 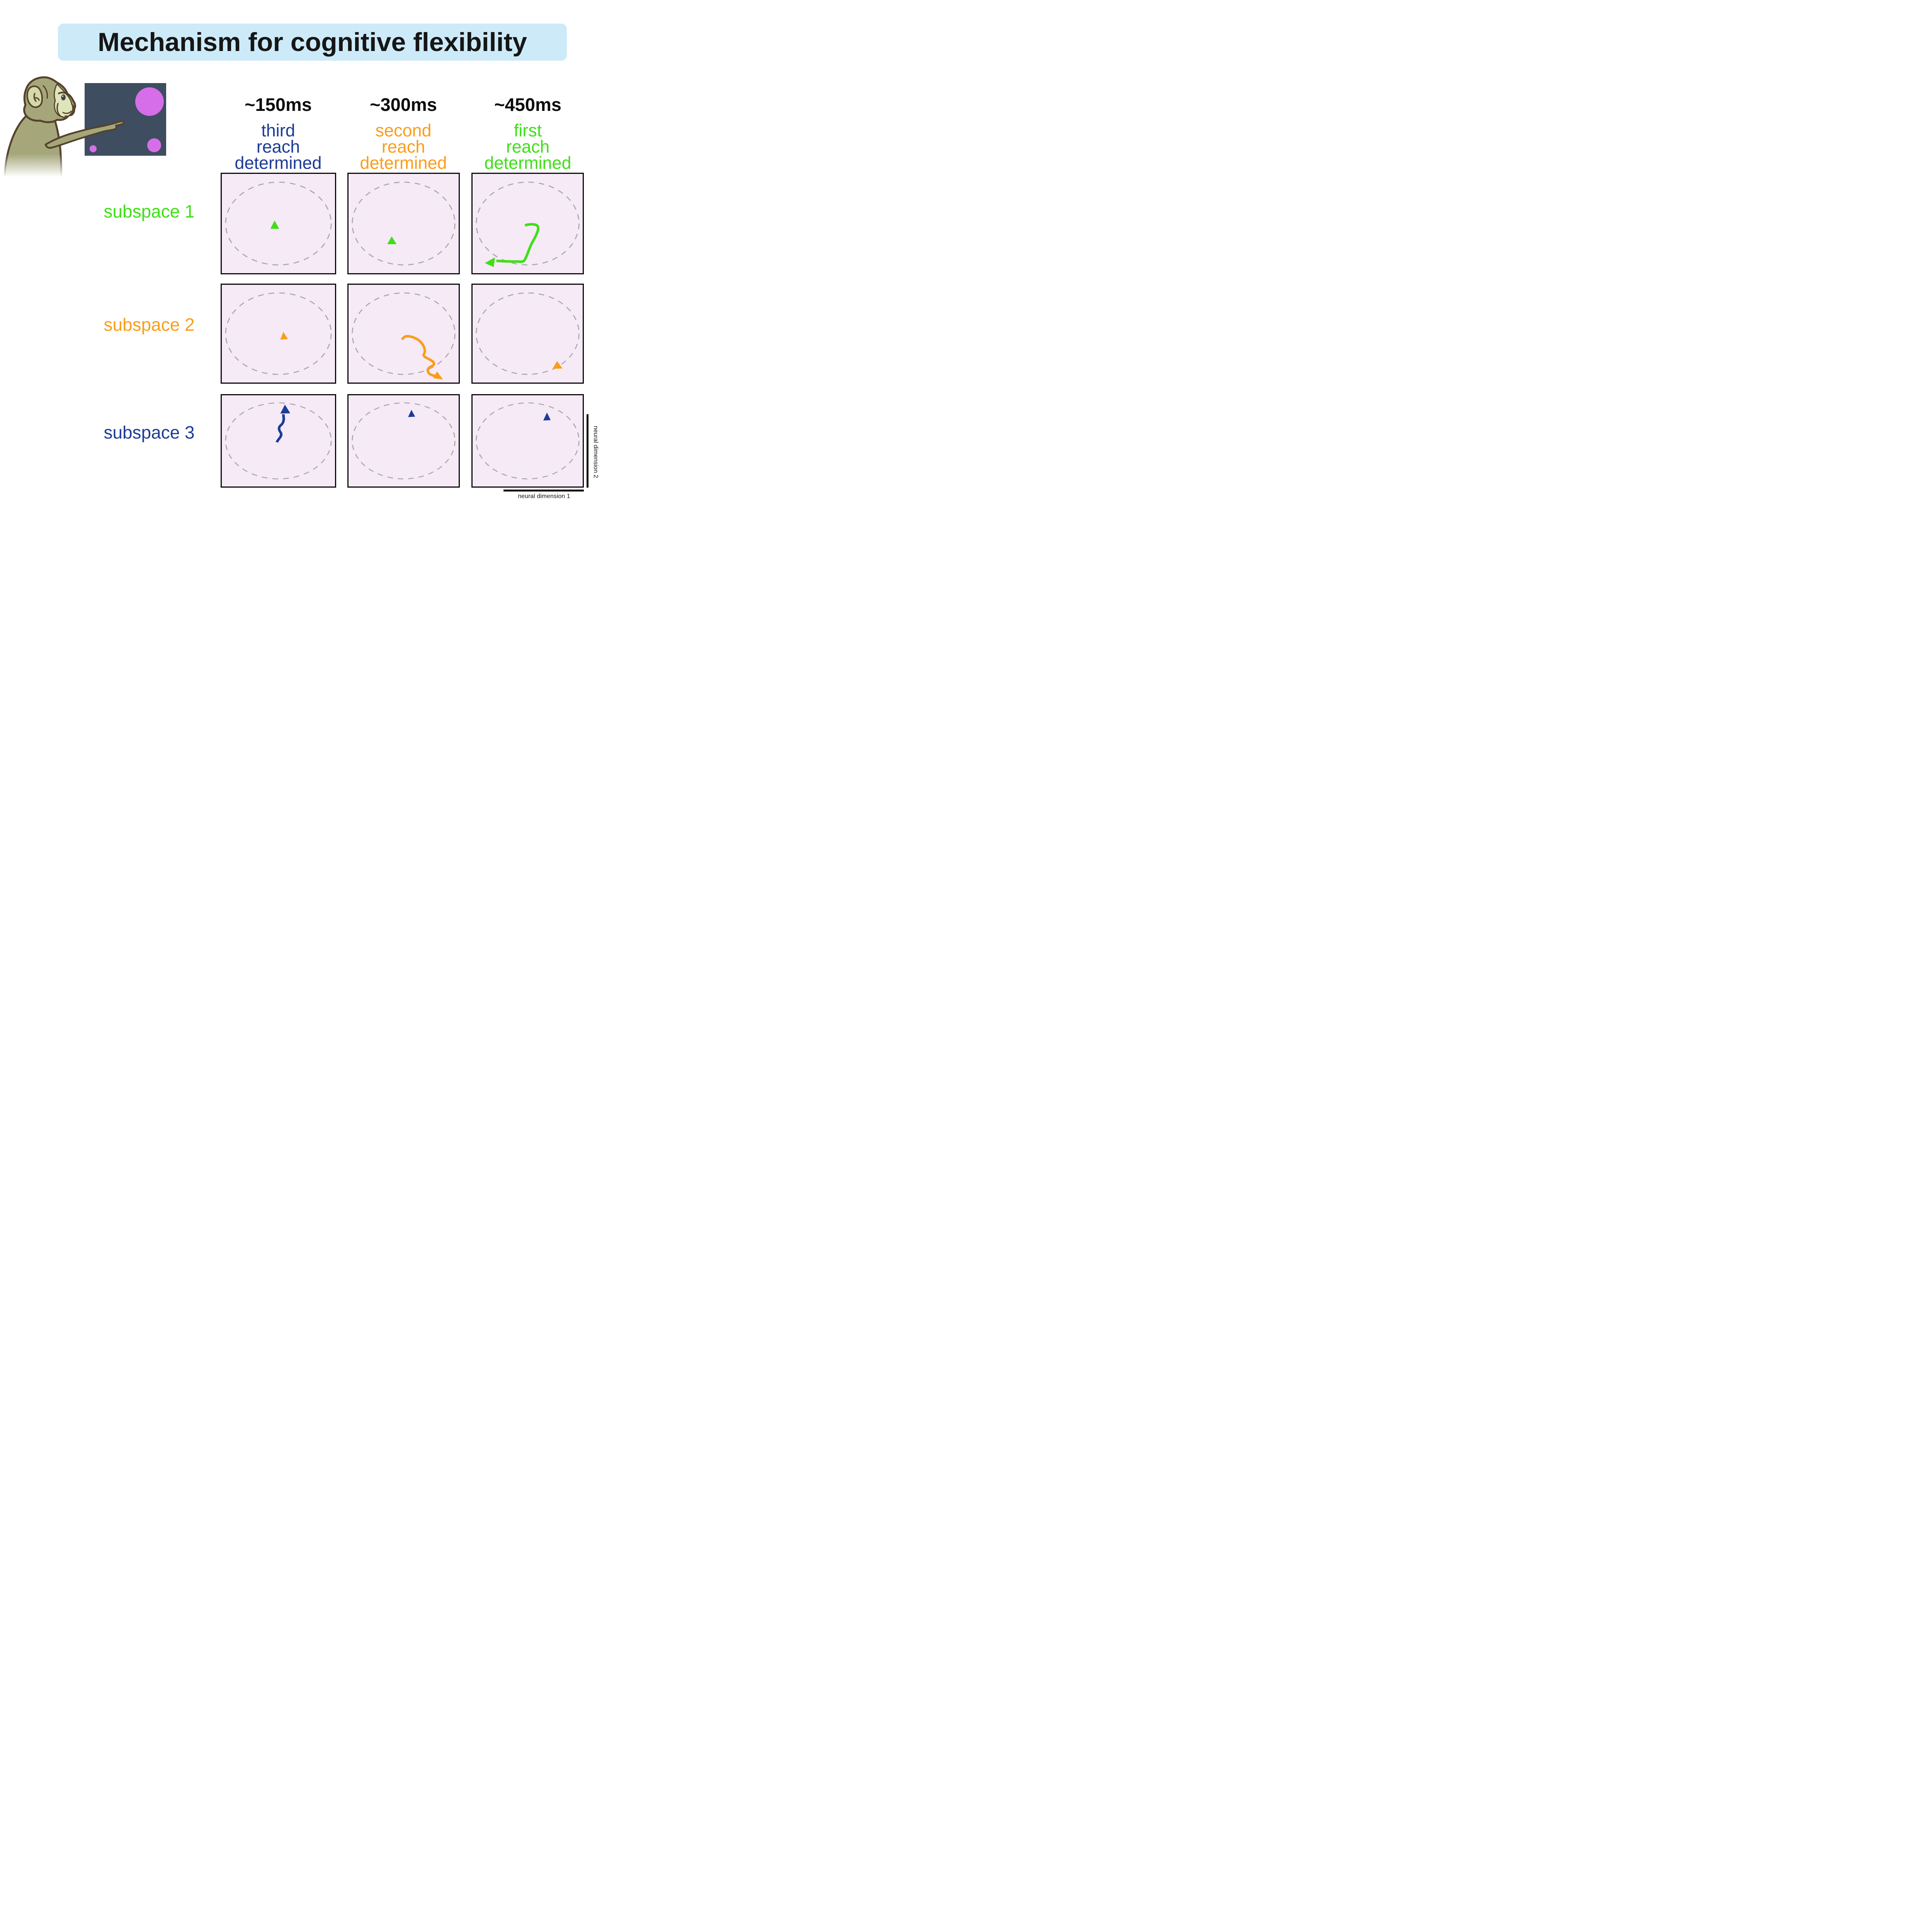 What do you see at coordinates (58, 110) in the screenshot?
I see `monkey-cheek-line` at bounding box center [58, 110].